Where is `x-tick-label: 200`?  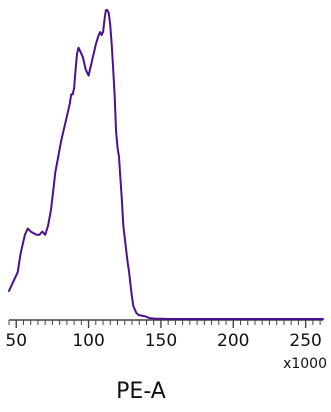
x-tick-label: 200 is located at coordinates (233, 341).